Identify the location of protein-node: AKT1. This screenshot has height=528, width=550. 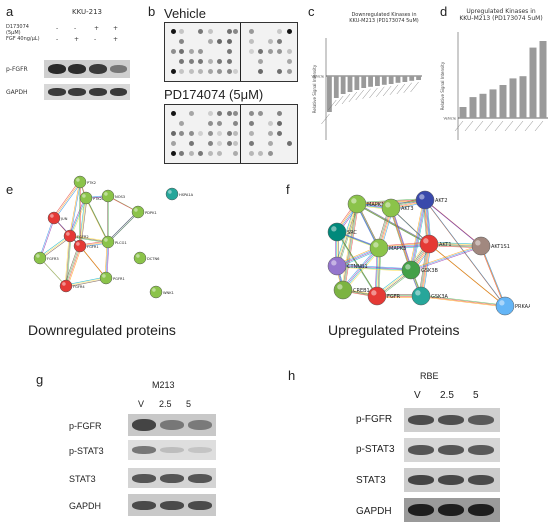
(435, 244).